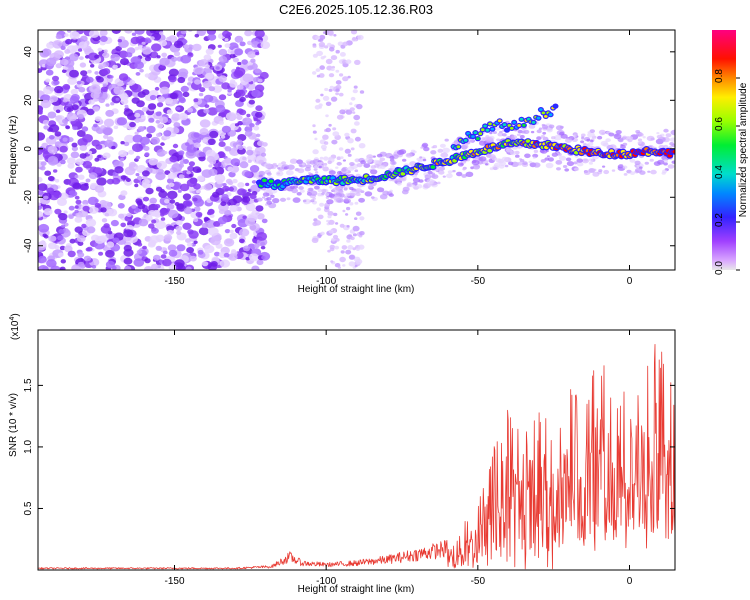 Image resolution: width=750 pixels, height=600 pixels. What do you see at coordinates (28, 245) in the screenshot?
I see `y-tick-label: -40` at bounding box center [28, 245].